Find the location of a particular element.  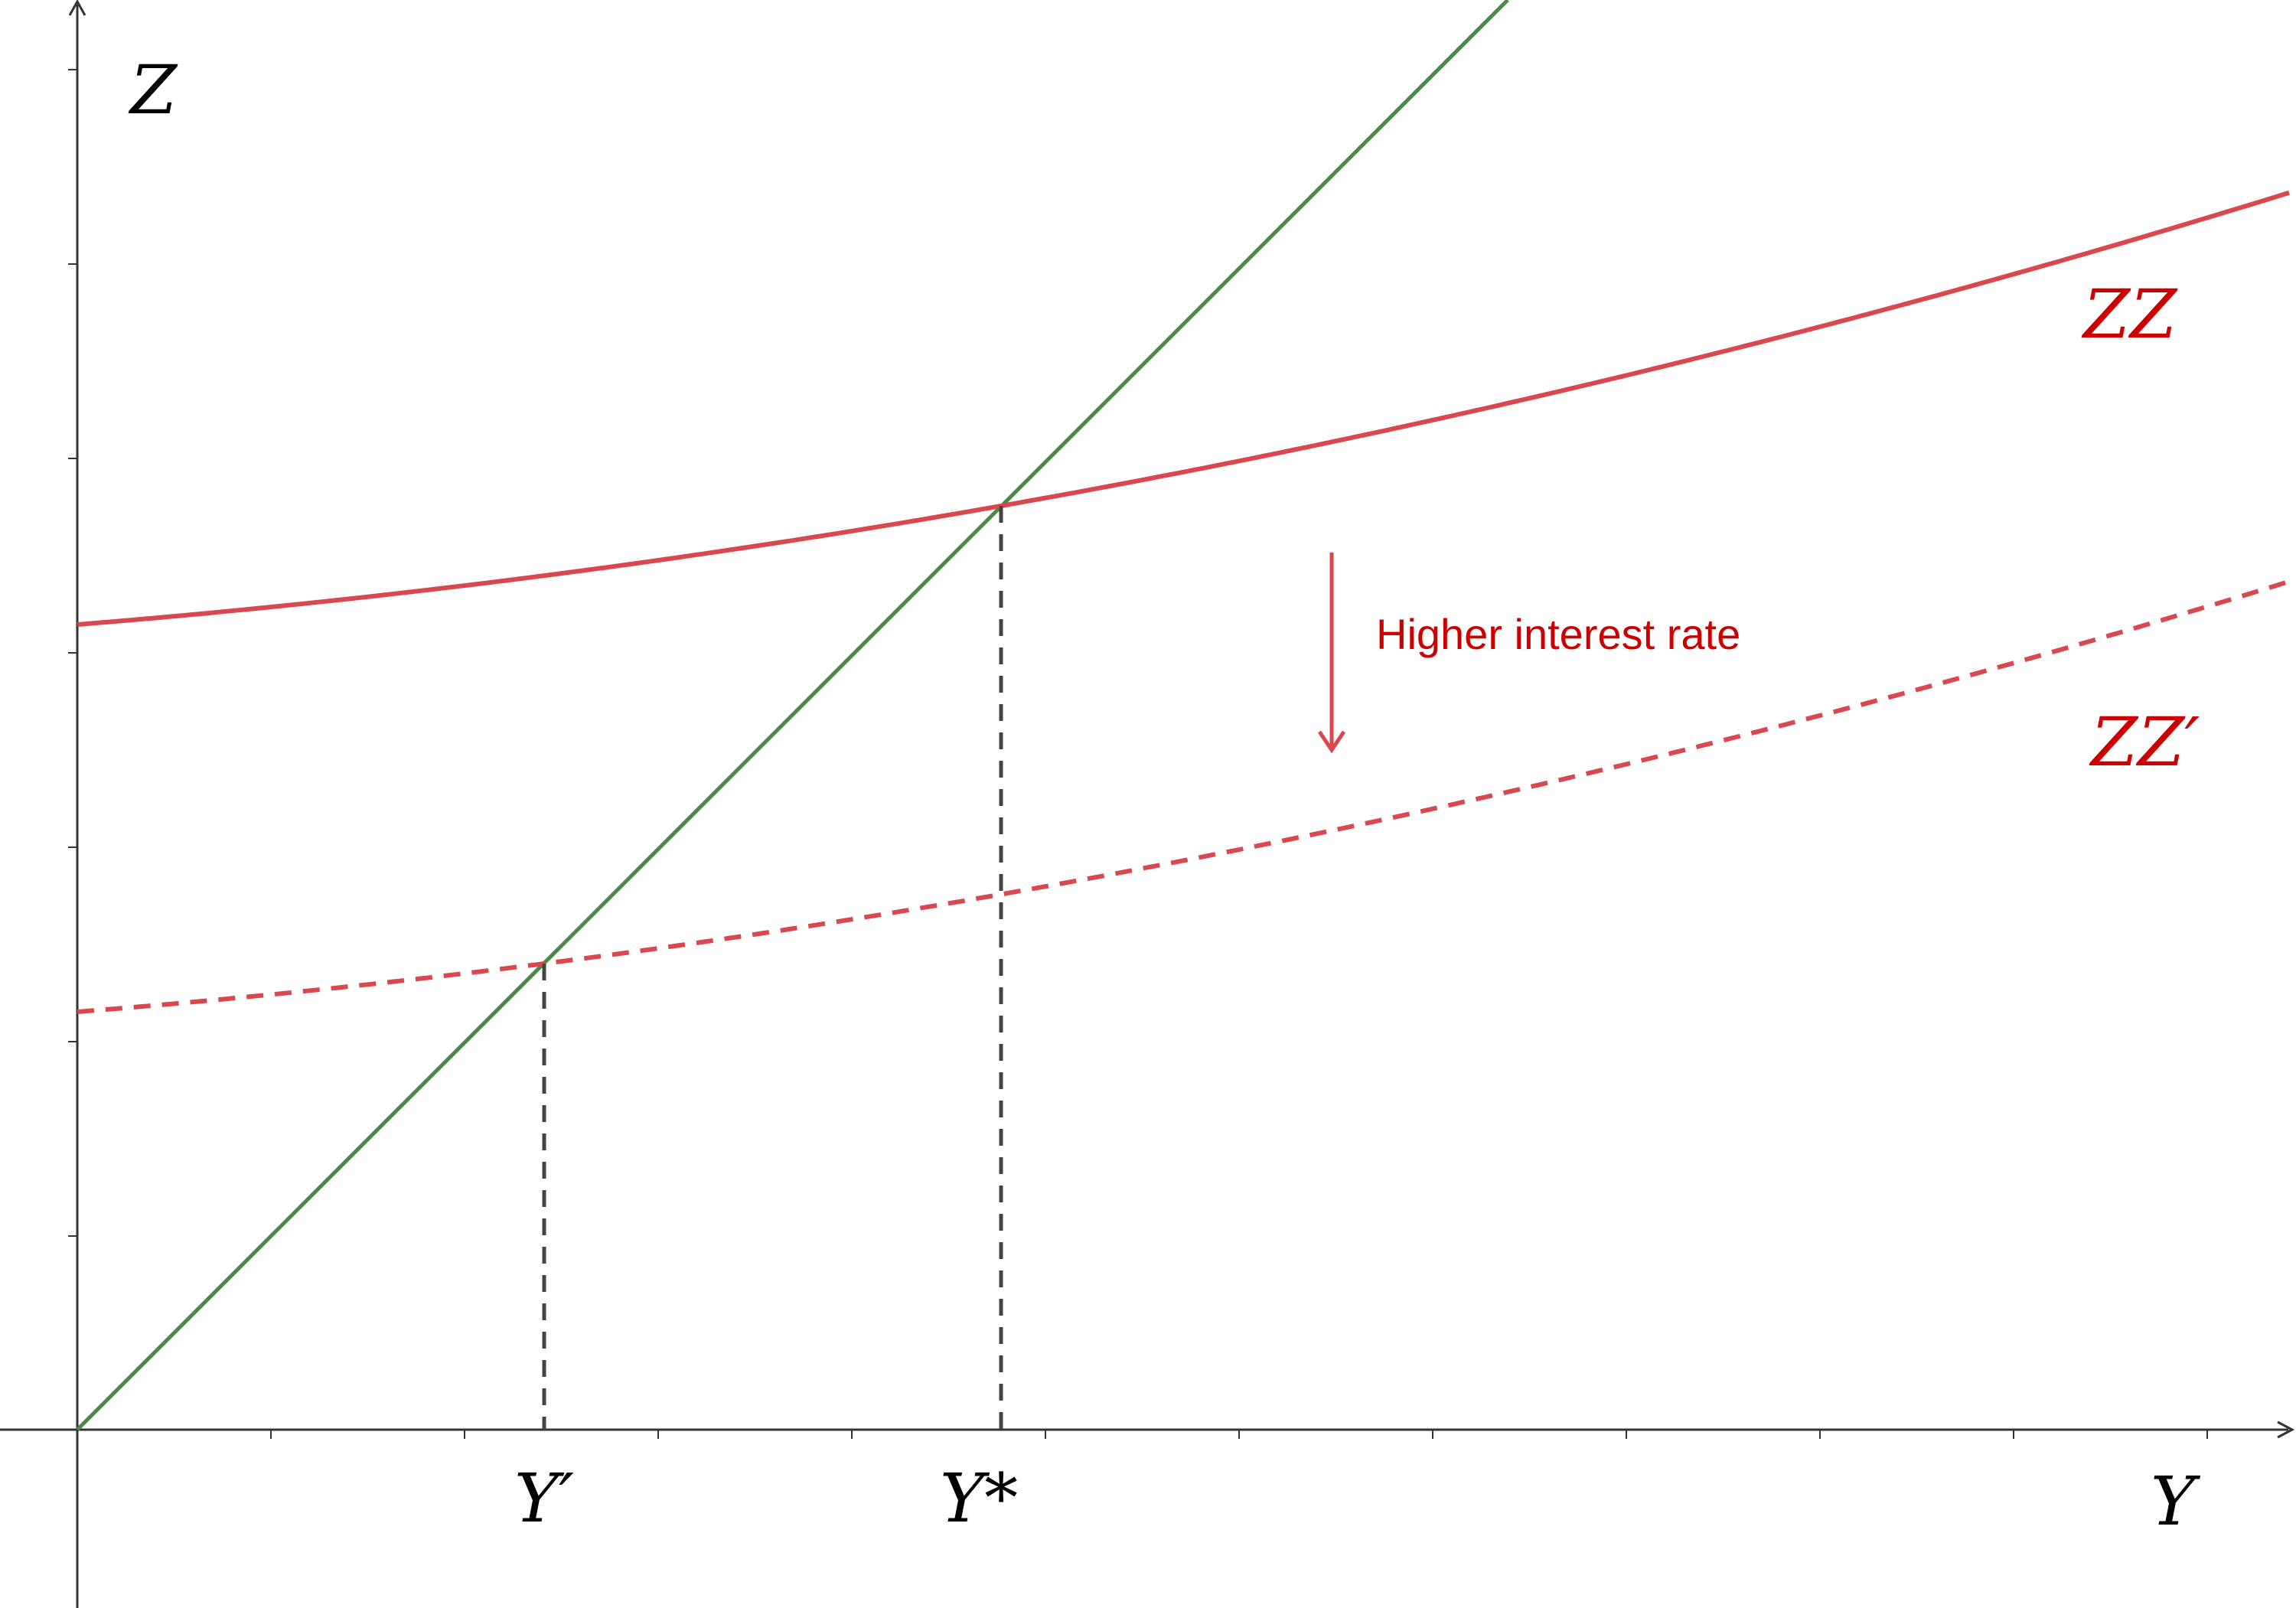

z-axis-arrowhead is located at coordinates (77, 8).